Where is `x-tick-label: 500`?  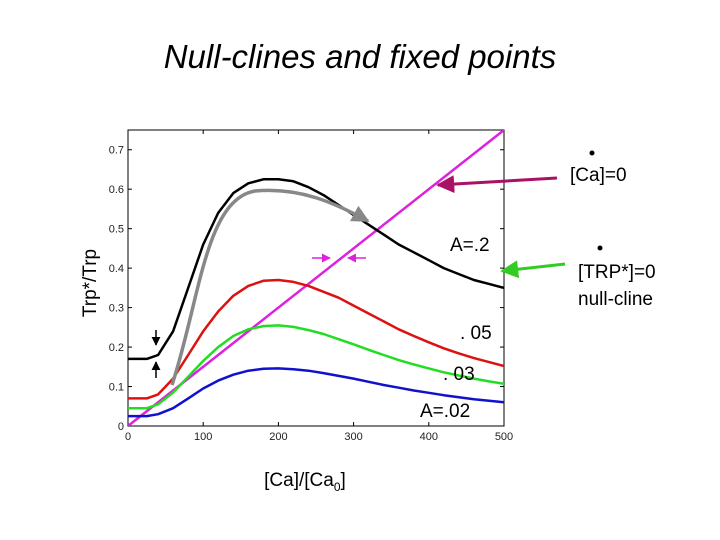
x-tick-label: 500 is located at coordinates (504, 437).